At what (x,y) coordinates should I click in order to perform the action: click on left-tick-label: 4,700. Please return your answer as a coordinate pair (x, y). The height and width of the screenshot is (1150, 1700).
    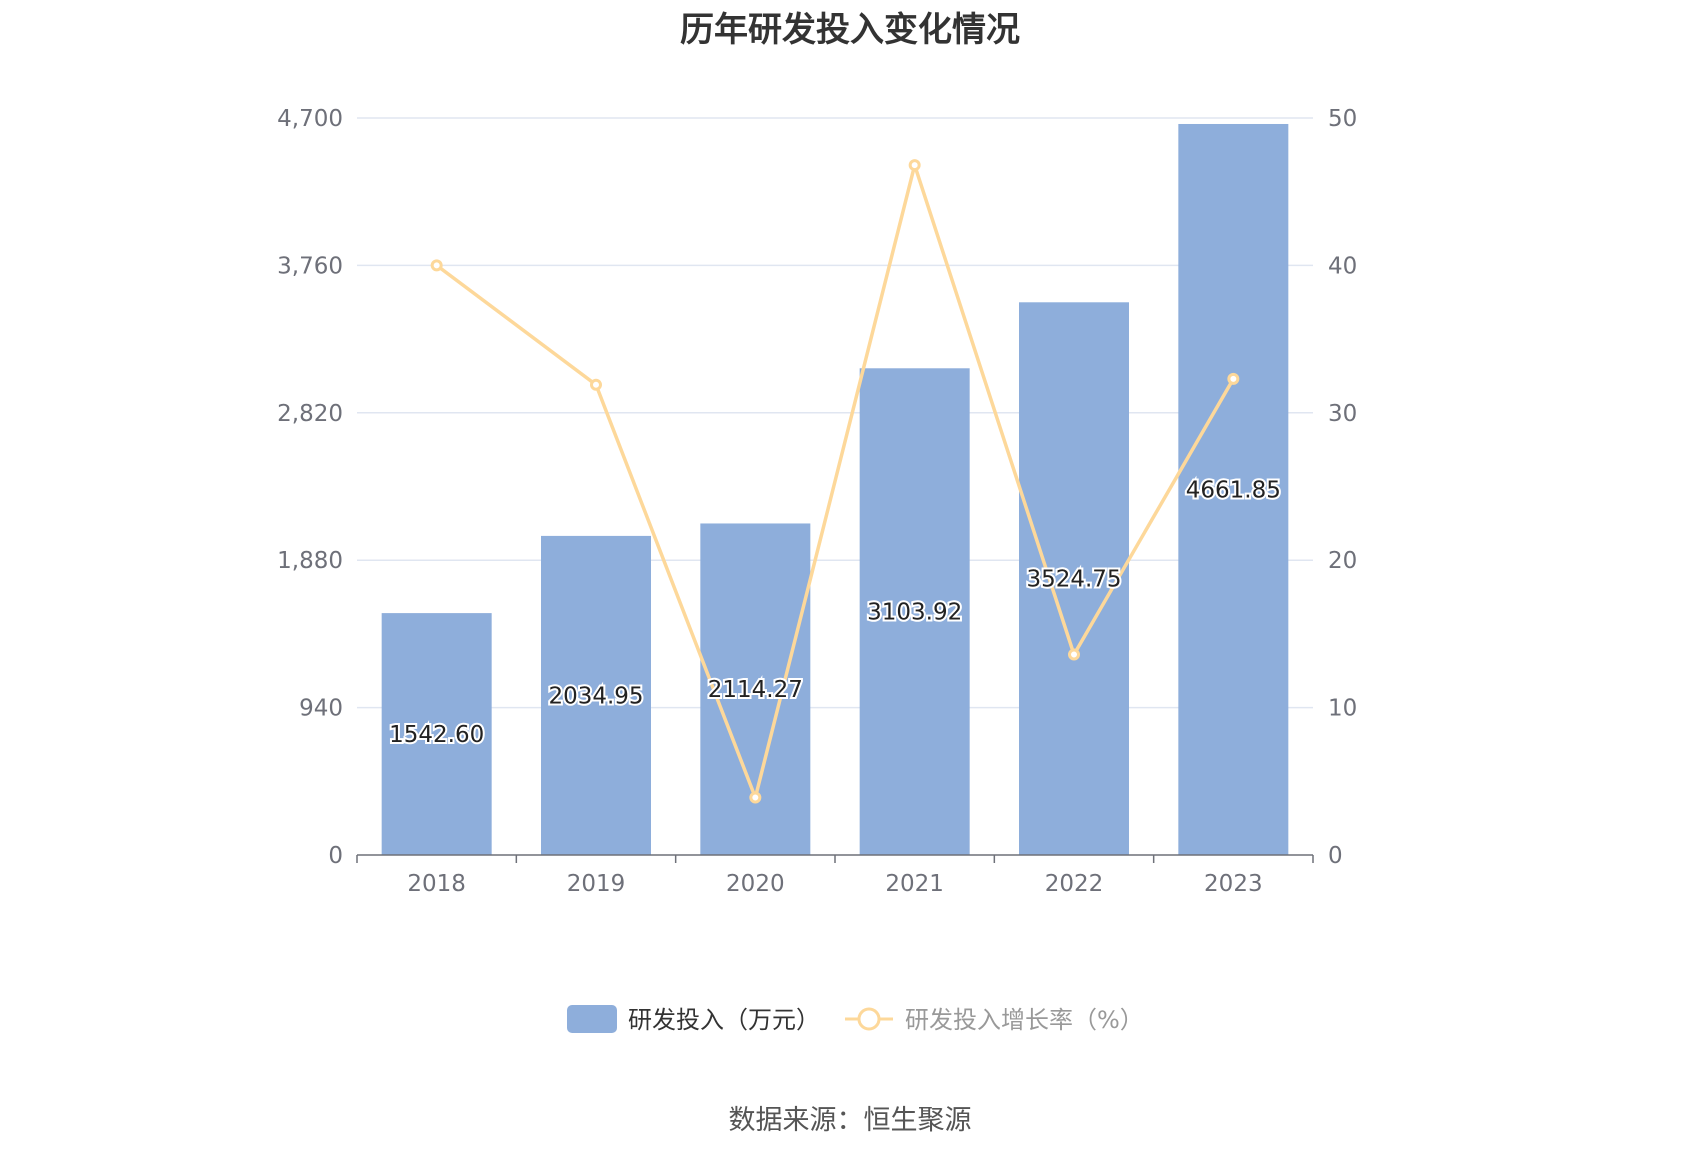
    Looking at the image, I should click on (310, 119).